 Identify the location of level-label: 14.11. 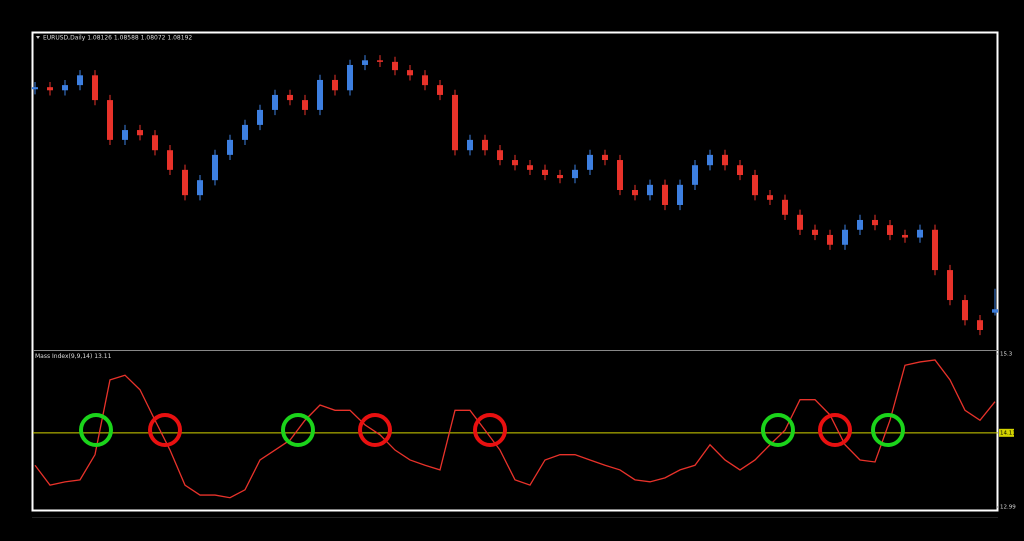
(1008, 433).